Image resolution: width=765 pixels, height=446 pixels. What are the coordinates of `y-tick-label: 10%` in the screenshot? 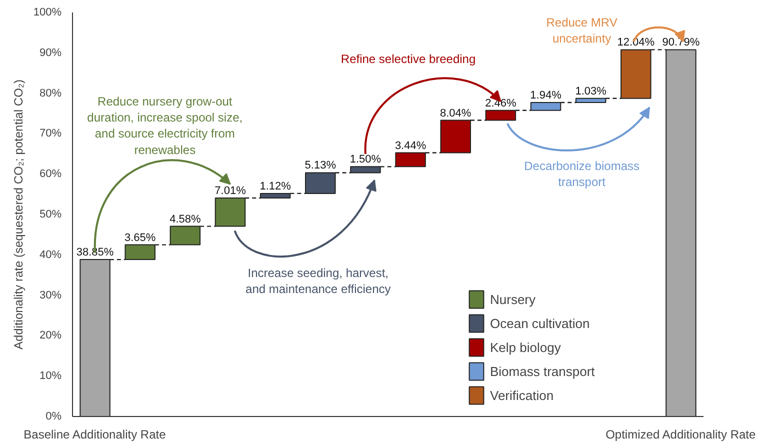 It's located at (50, 376).